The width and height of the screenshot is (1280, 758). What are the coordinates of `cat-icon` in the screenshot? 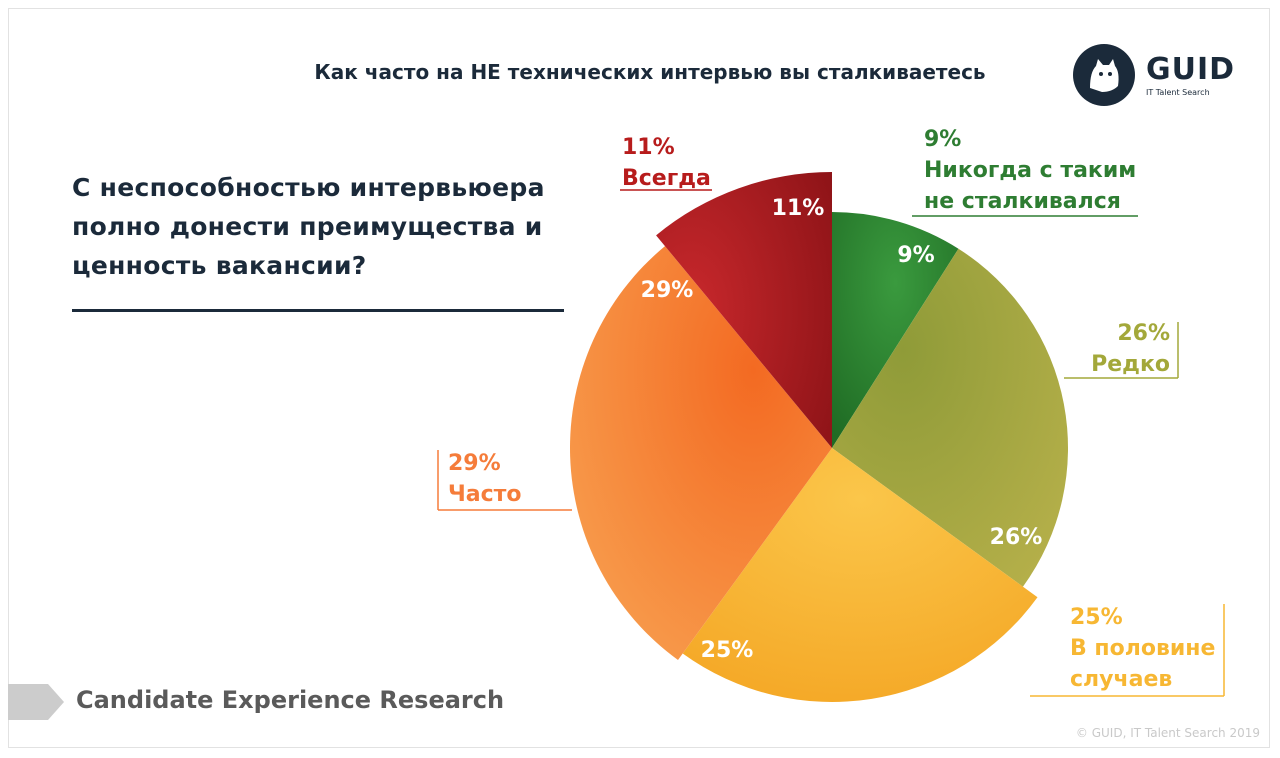 It's located at (1104, 75).